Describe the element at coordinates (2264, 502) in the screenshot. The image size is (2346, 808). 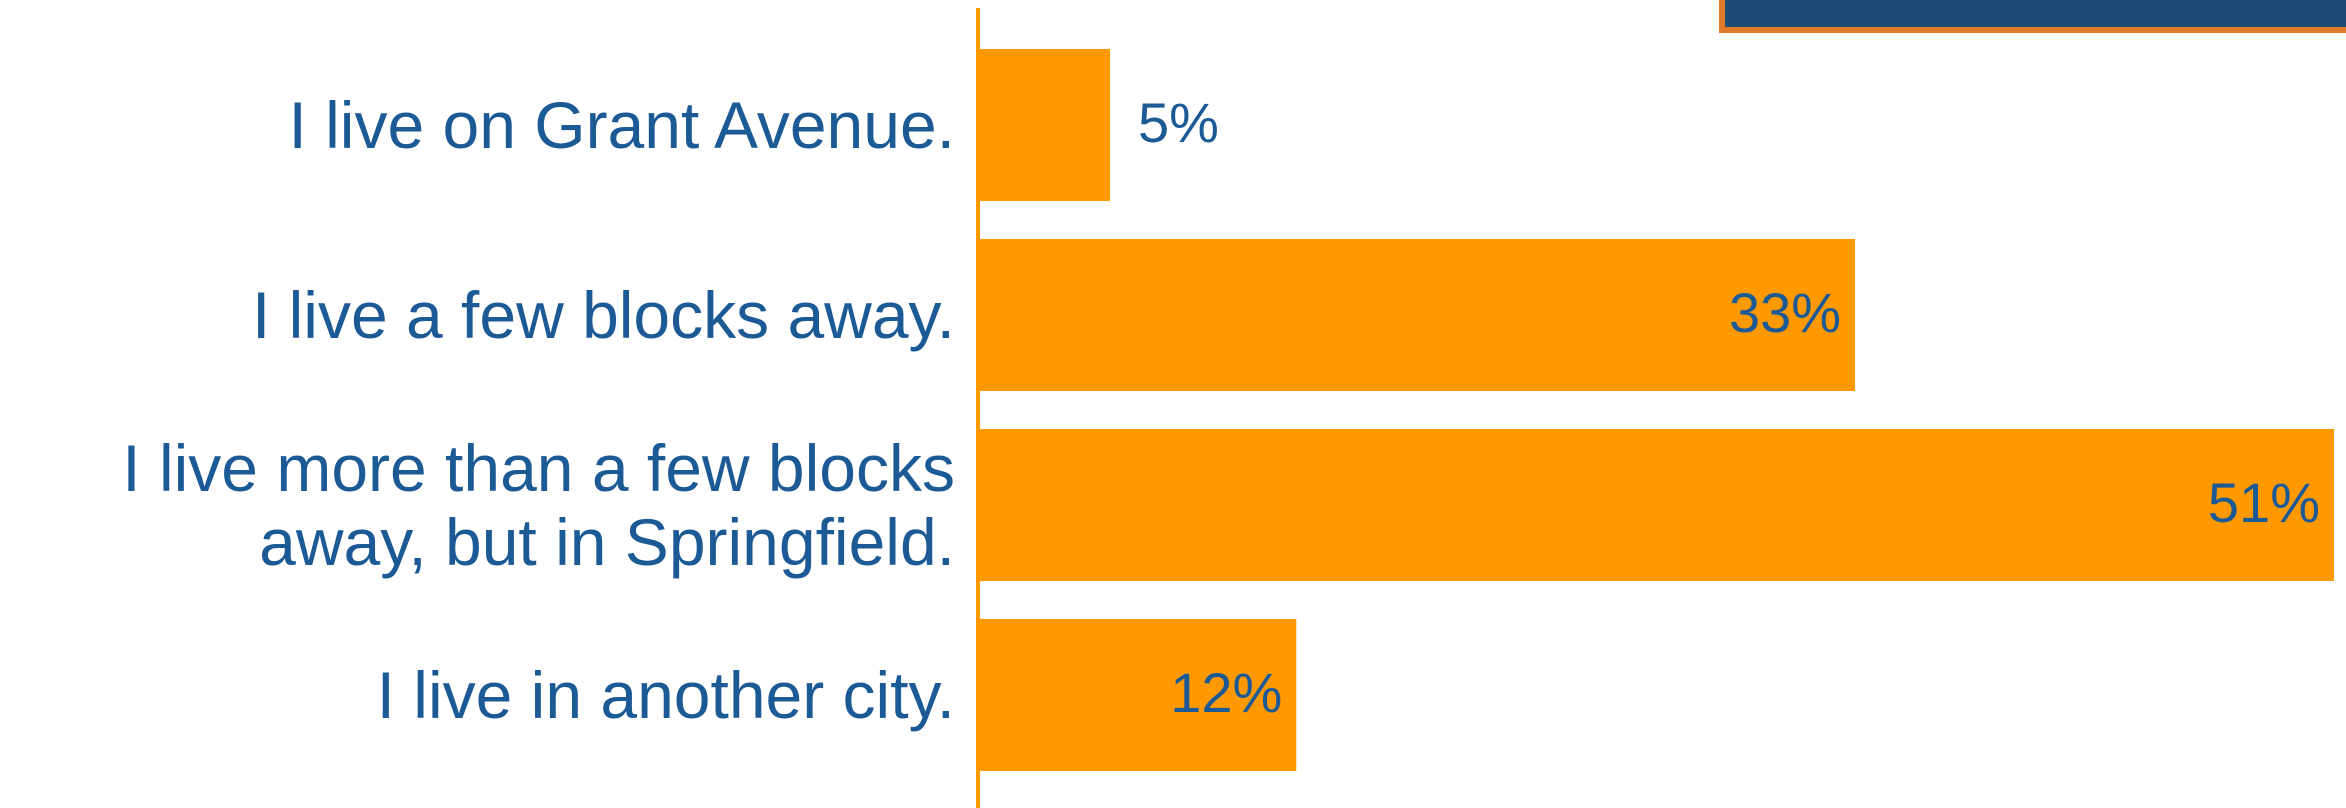
I see `value-label: 51%` at that location.